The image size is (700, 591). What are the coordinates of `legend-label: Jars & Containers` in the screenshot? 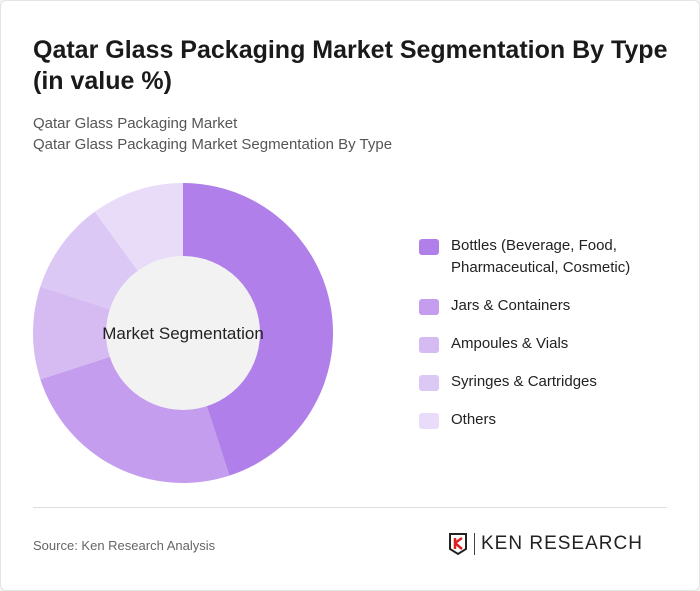 It's located at (511, 305).